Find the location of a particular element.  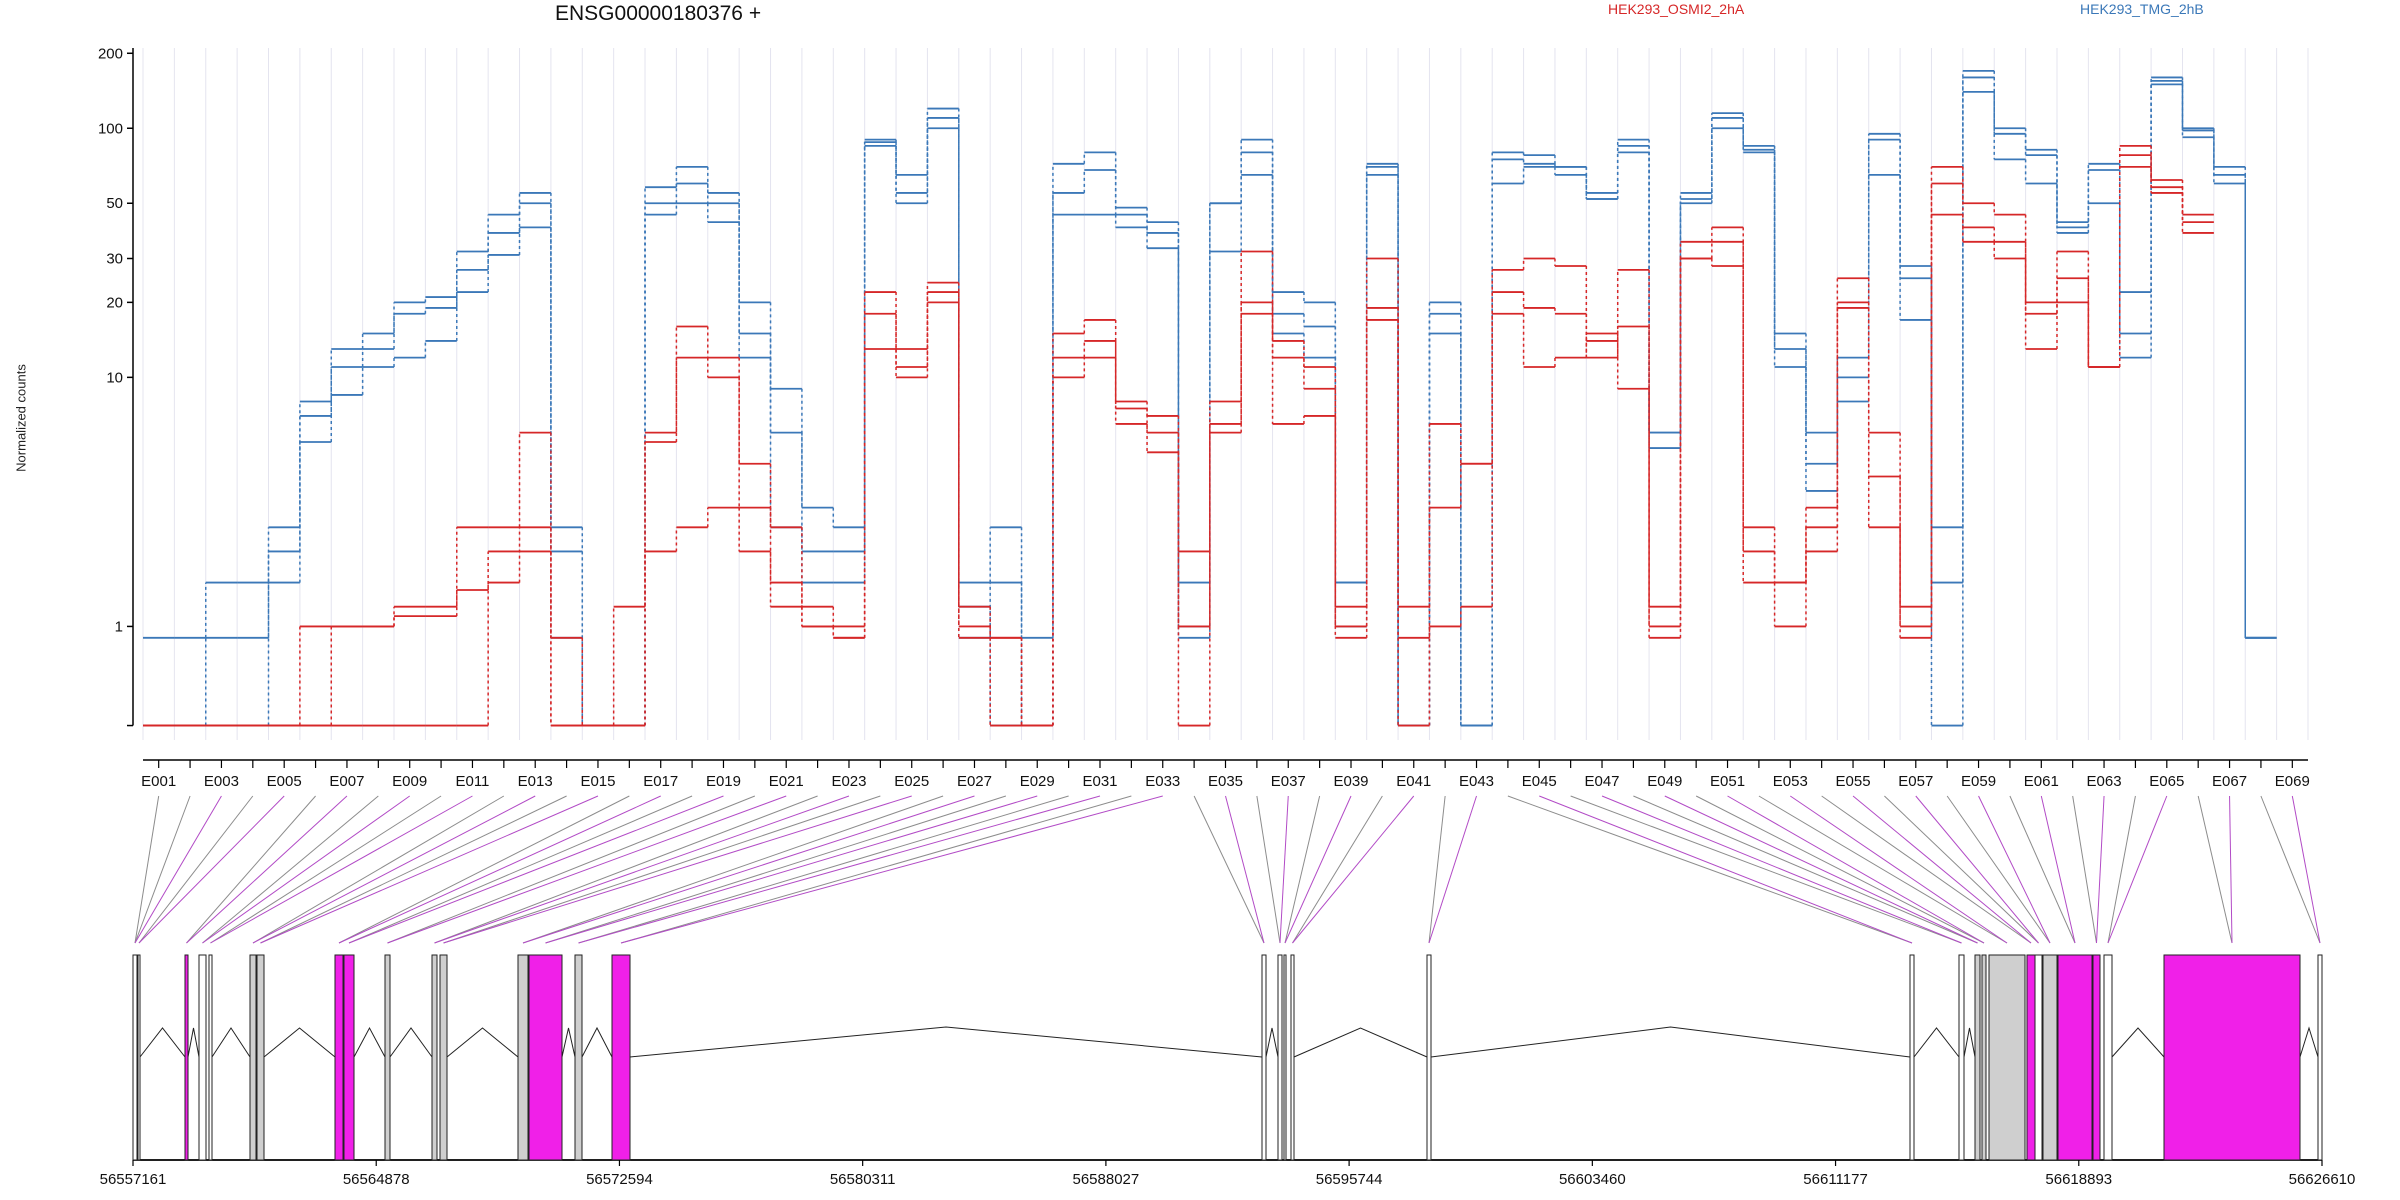

y-axis: 200 100 50 30 20 10 1 is located at coordinates (116, 386).